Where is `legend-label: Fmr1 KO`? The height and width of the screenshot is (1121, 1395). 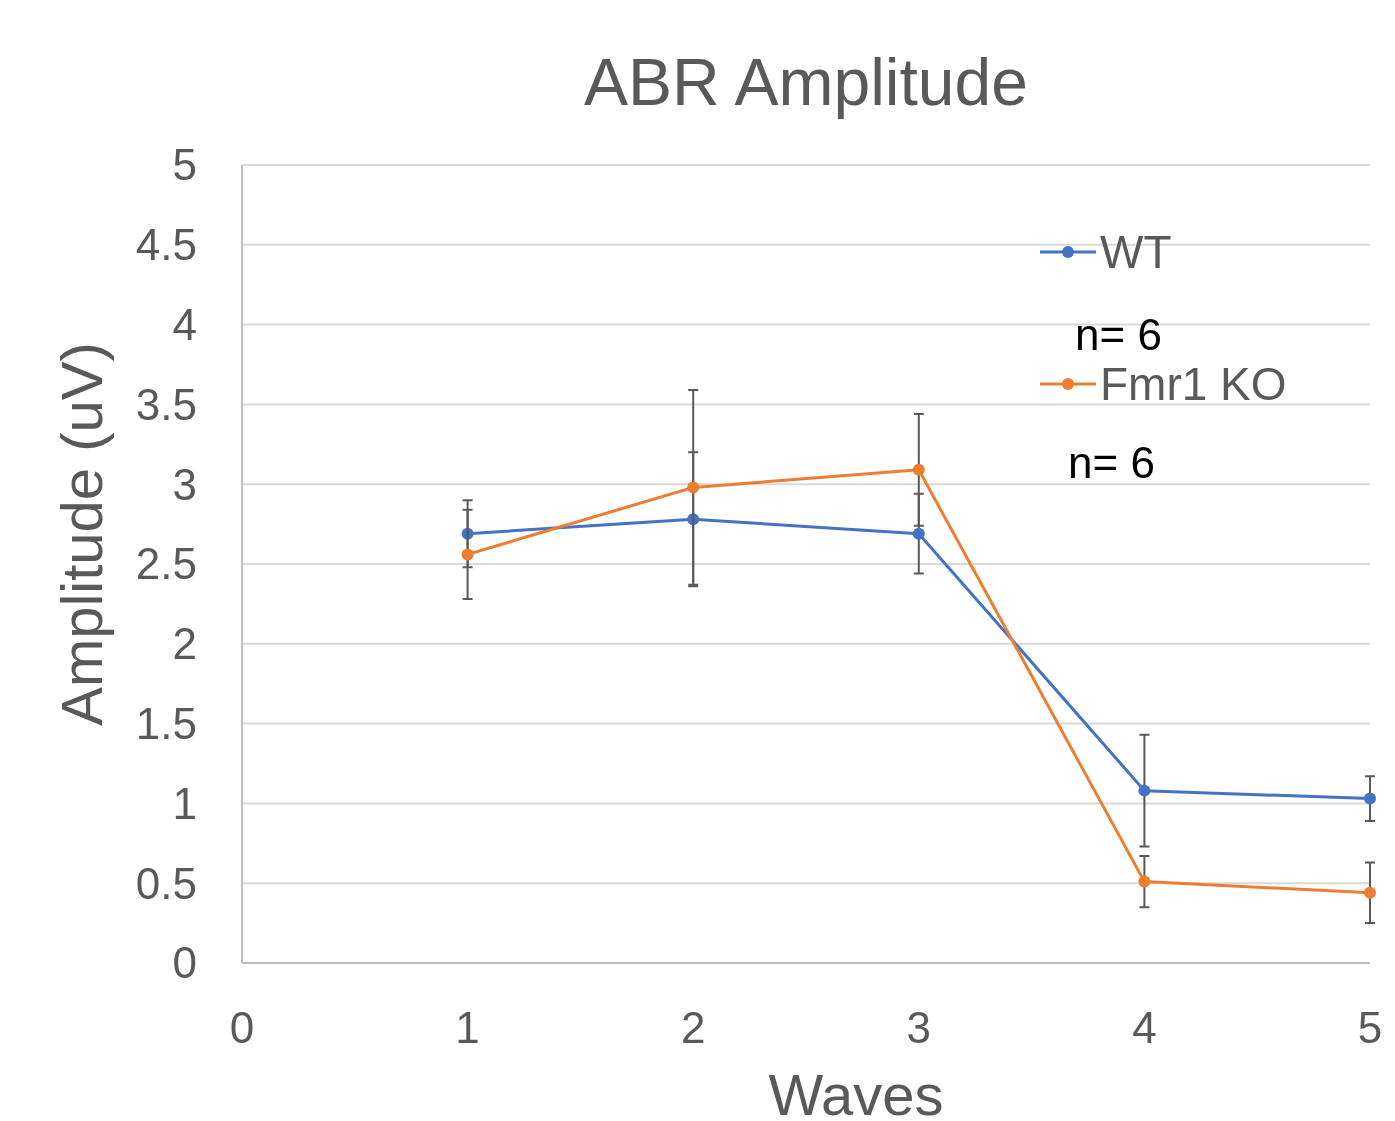 legend-label: Fmr1 KO is located at coordinates (1193, 384).